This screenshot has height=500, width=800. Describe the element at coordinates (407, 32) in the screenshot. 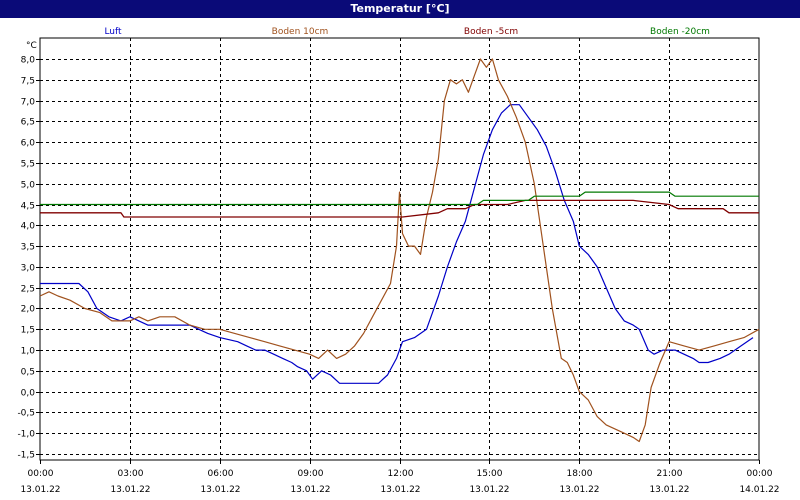

I see `legend: Luft Boden 10cm Boden -5cm Boden -20cm` at that location.